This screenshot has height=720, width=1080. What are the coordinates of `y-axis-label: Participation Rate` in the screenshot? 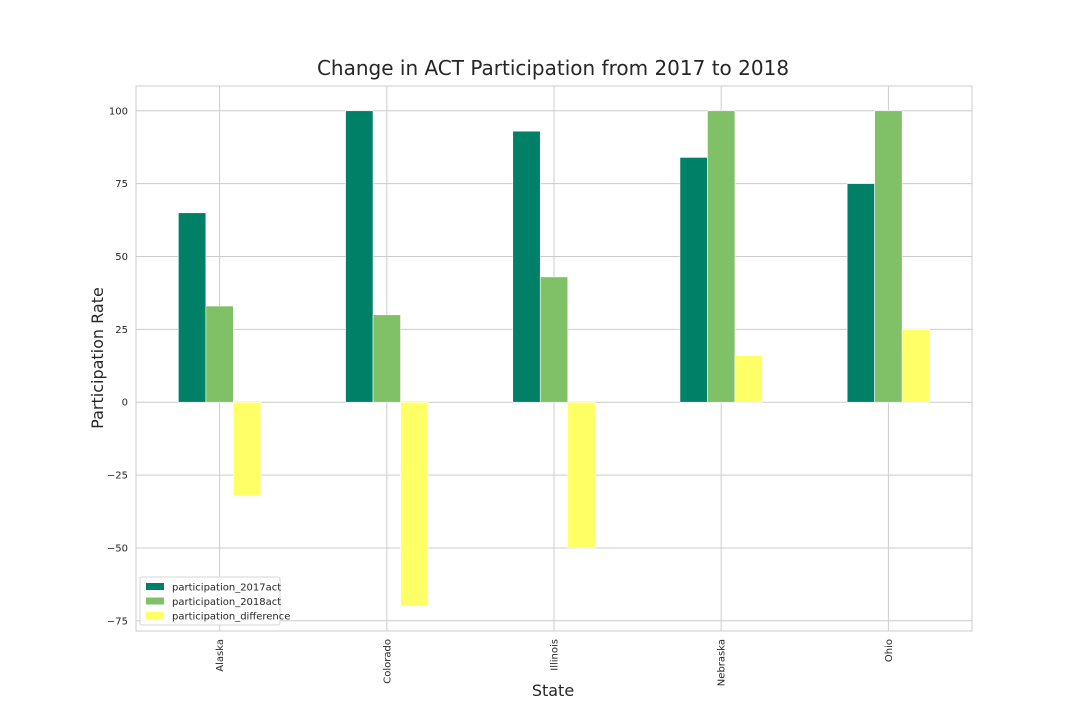 It's located at (97, 358).